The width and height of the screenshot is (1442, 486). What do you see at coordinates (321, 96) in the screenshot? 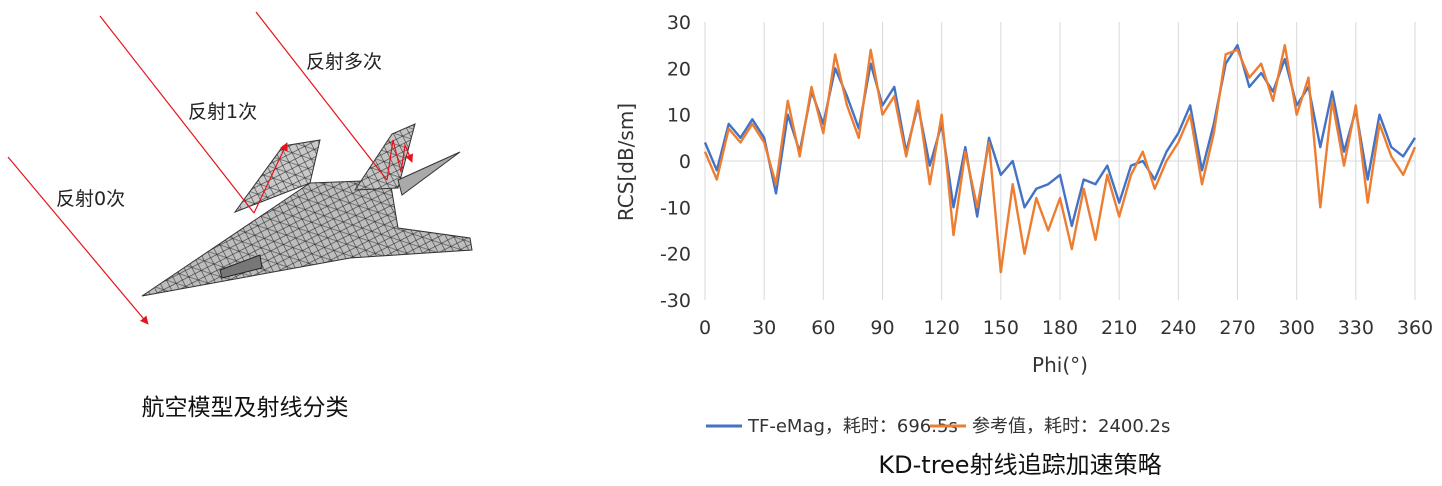
I see `ray-reflection-multi-incoming` at bounding box center [321, 96].